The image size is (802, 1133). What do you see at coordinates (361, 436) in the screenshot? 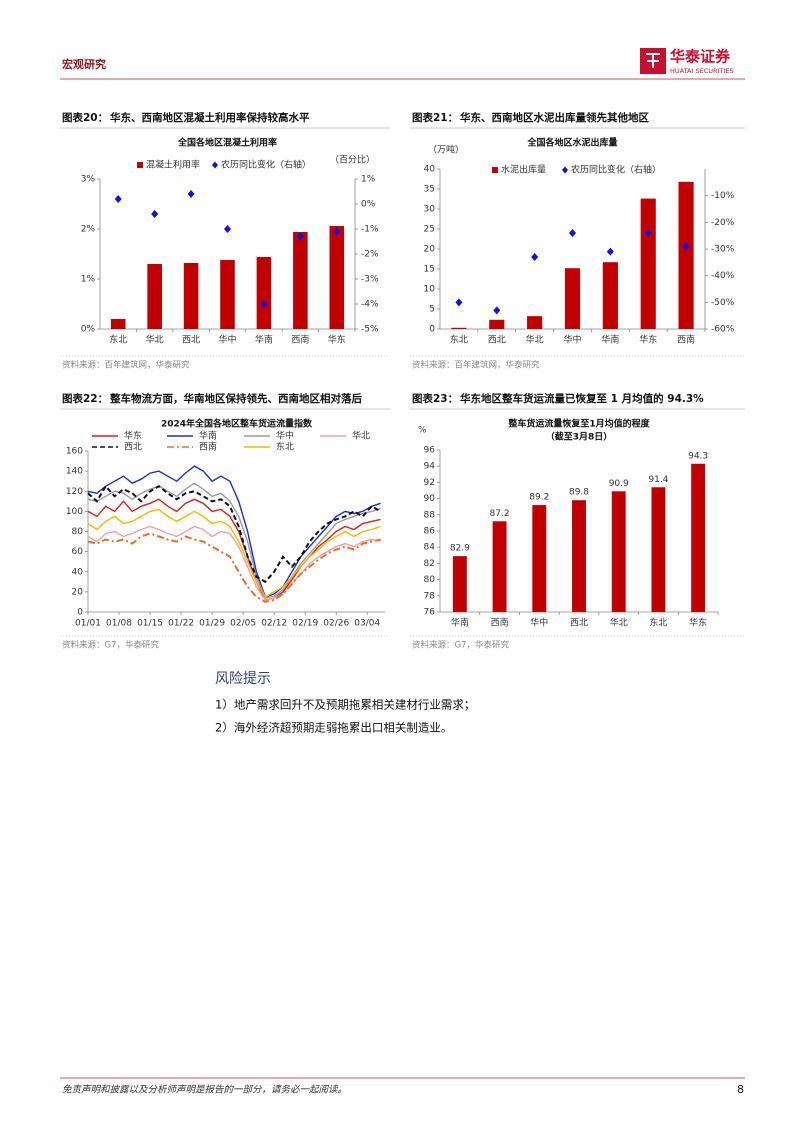
I see `legend-label: 华北` at bounding box center [361, 436].